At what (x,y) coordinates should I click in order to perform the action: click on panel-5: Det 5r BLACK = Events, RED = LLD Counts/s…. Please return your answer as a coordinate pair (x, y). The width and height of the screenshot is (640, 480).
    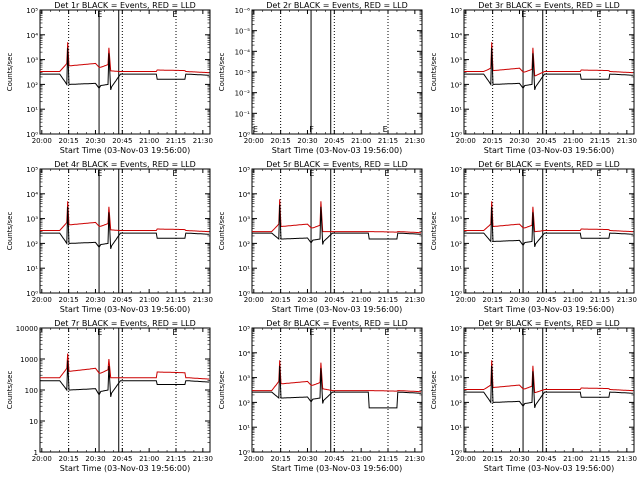
    Looking at the image, I should click on (321, 237).